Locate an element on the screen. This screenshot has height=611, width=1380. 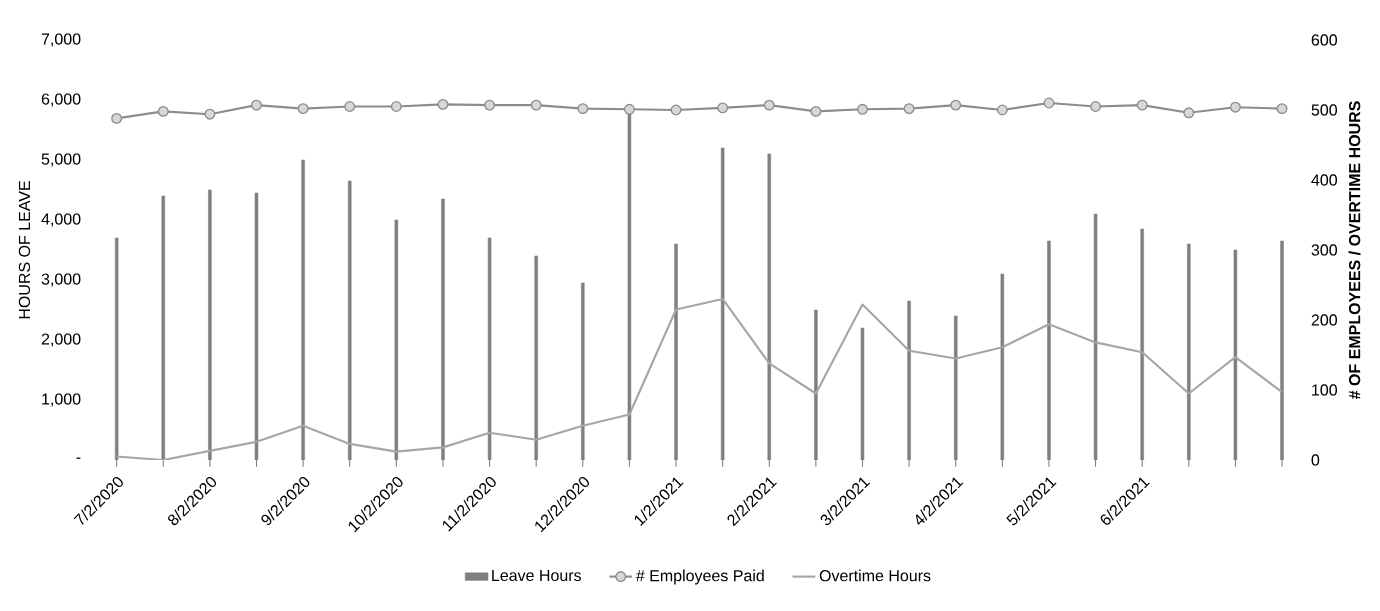
y2-tick-label: 100 is located at coordinates (1325, 390).